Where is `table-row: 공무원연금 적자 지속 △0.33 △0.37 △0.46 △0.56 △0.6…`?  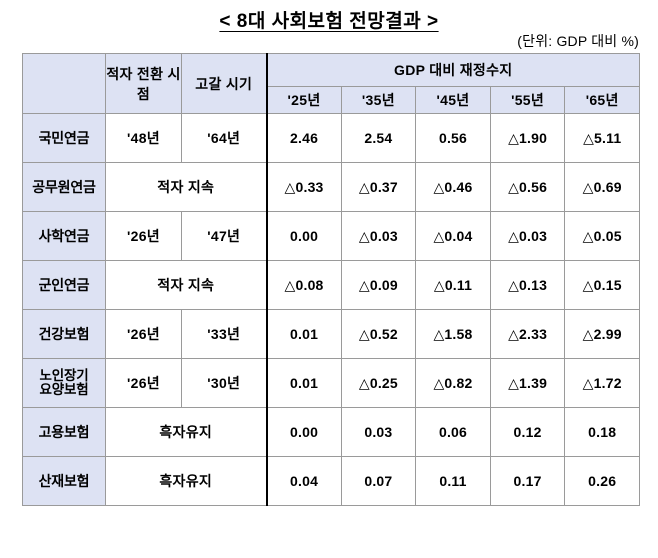 table-row: 공무원연금 적자 지속 △0.33 △0.37 △0.46 △0.56 △0.6… is located at coordinates (331, 187).